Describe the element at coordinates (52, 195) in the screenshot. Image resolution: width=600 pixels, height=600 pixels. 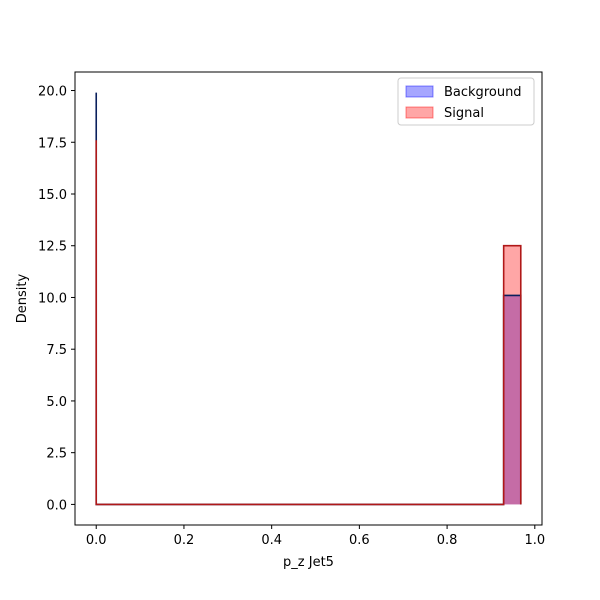
I see `y-tick-label-6: 15.0` at that location.